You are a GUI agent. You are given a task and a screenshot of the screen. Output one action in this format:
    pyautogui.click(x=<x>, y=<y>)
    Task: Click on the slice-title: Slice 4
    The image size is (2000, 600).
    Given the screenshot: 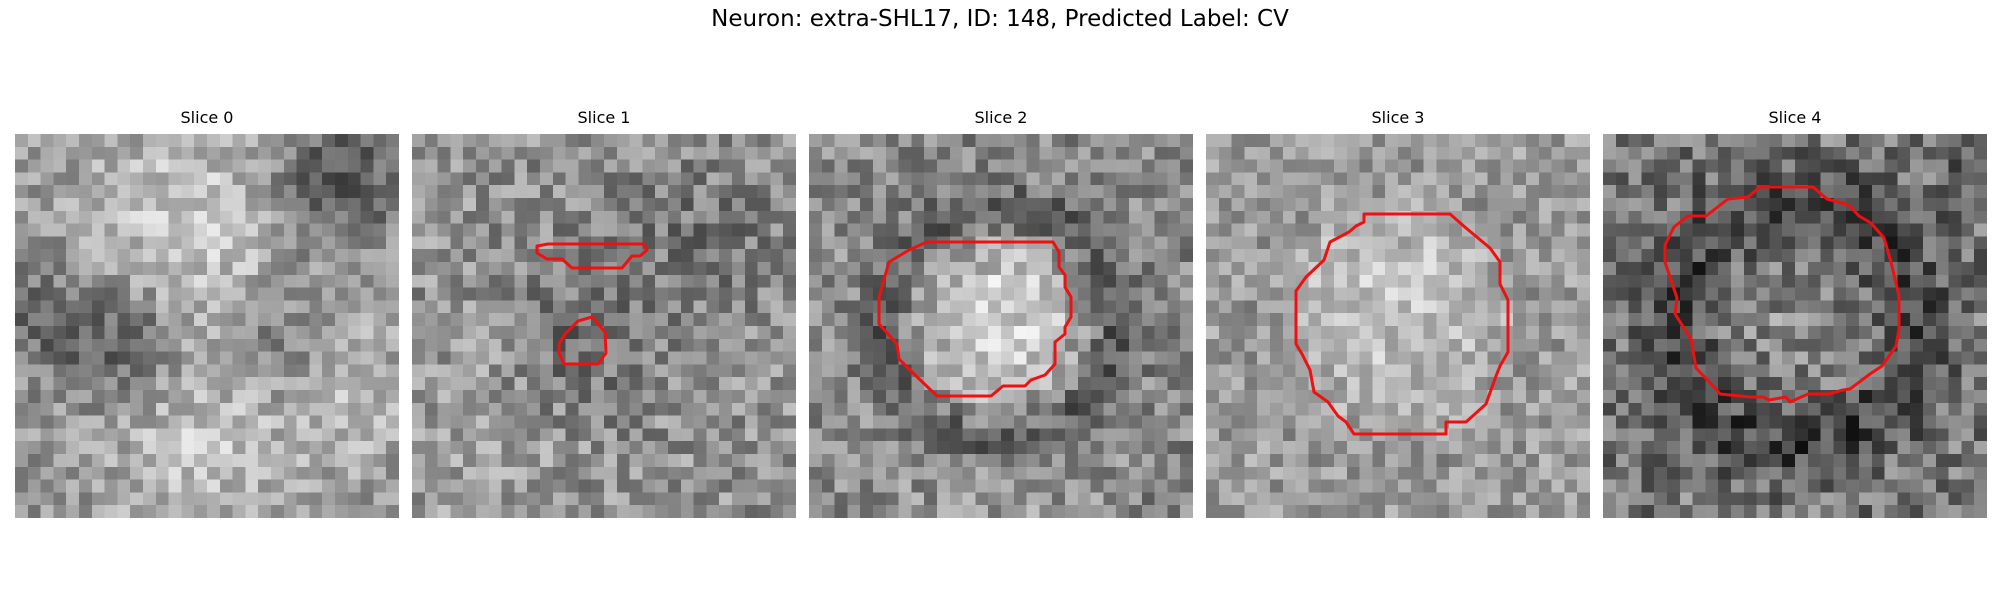 What is the action you would take?
    pyautogui.click(x=1795, y=117)
    